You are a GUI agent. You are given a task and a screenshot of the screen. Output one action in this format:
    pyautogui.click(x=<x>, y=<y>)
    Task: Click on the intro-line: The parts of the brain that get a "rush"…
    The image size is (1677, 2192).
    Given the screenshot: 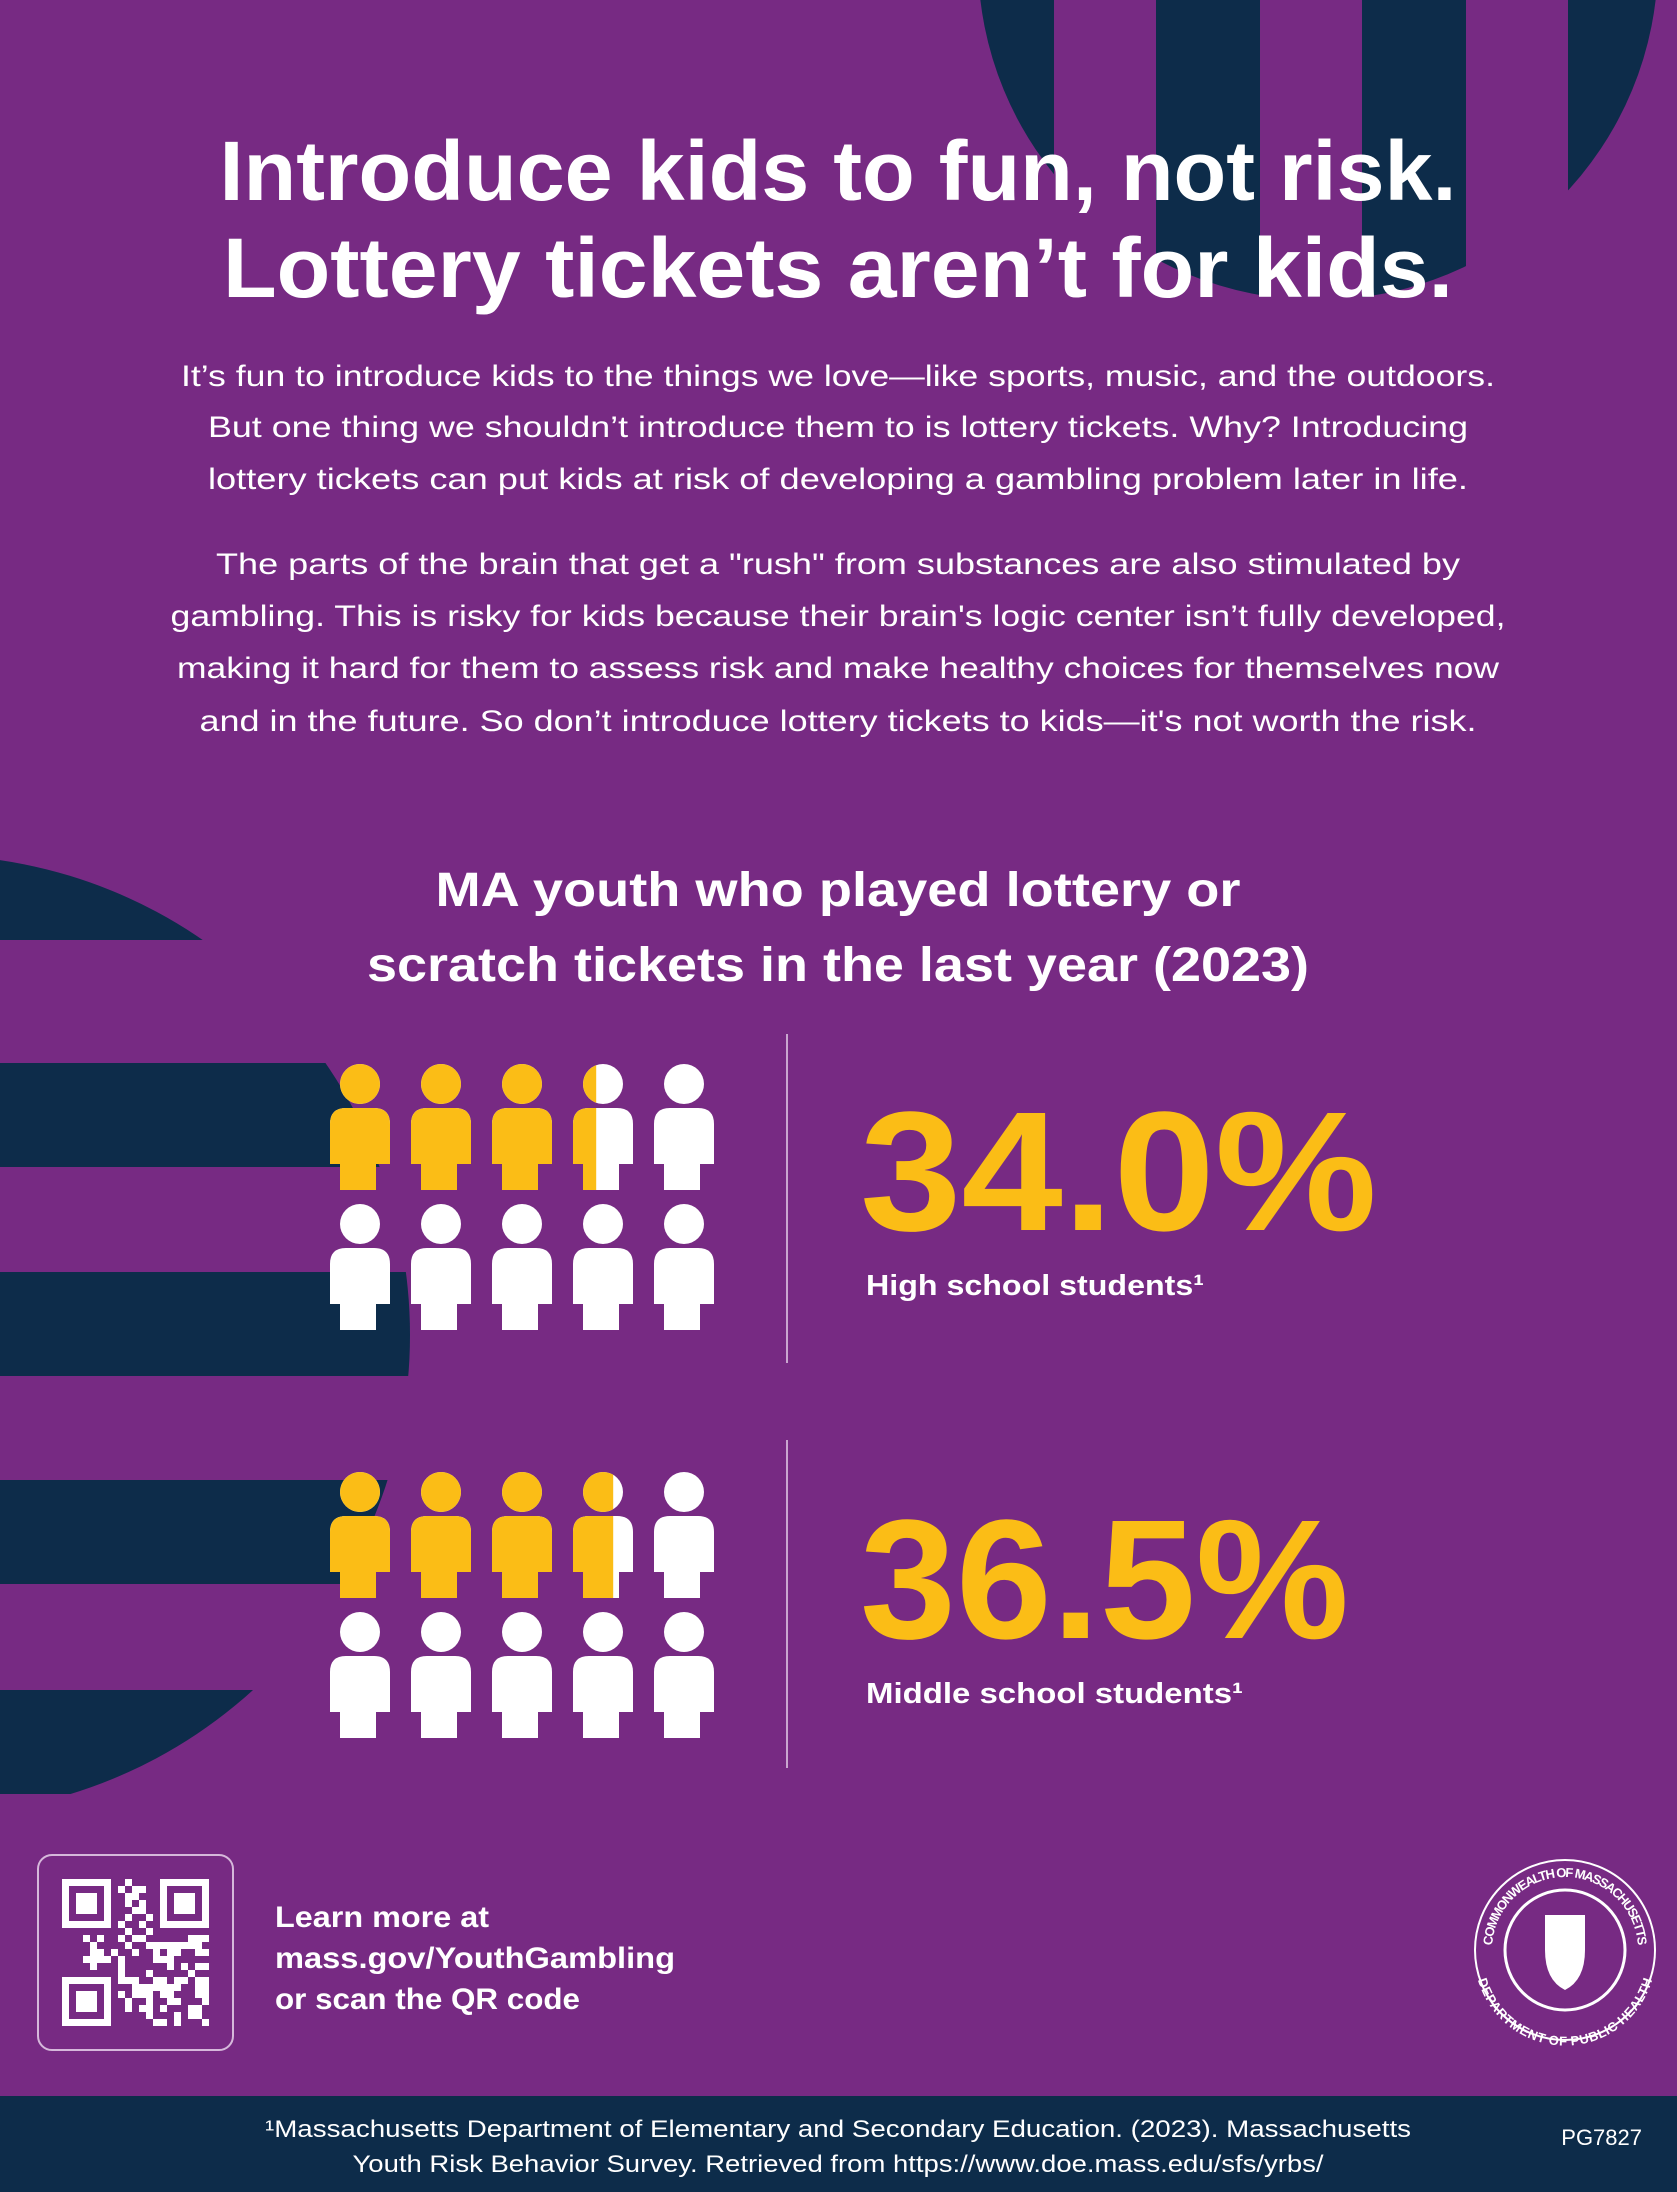 What is the action you would take?
    pyautogui.click(x=838, y=564)
    